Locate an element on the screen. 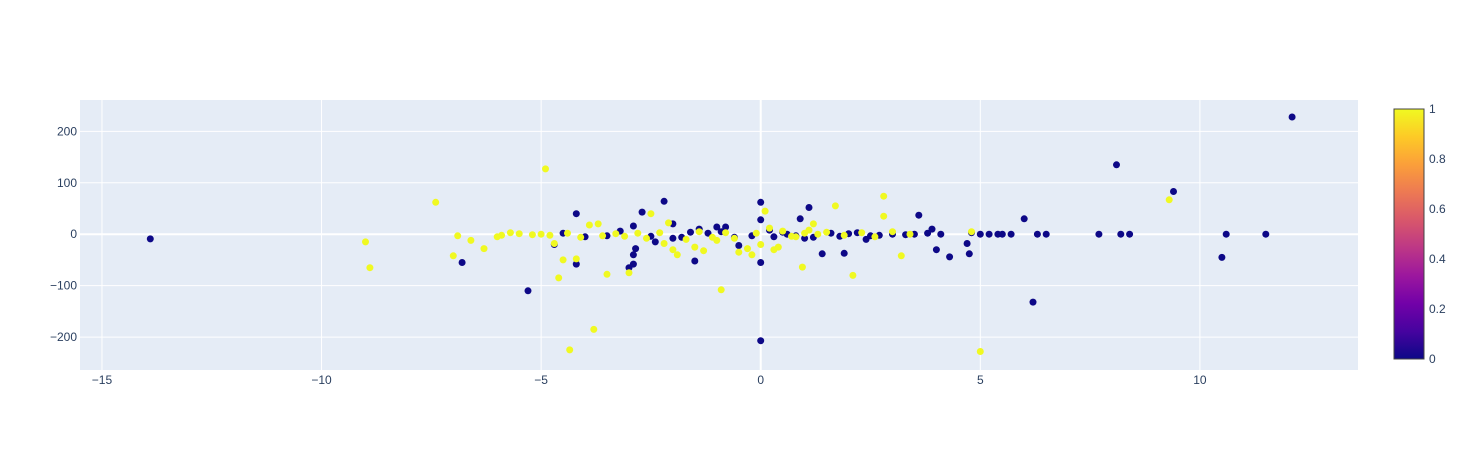 The width and height of the screenshot is (1466, 450). x-tick-label: −10 is located at coordinates (321, 380).